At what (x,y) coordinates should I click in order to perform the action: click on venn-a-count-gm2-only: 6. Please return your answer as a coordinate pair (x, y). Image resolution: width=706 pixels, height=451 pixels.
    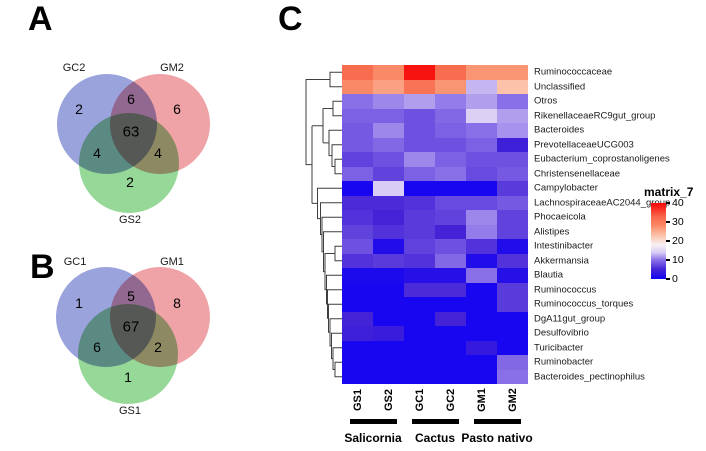
    Looking at the image, I should click on (177, 109).